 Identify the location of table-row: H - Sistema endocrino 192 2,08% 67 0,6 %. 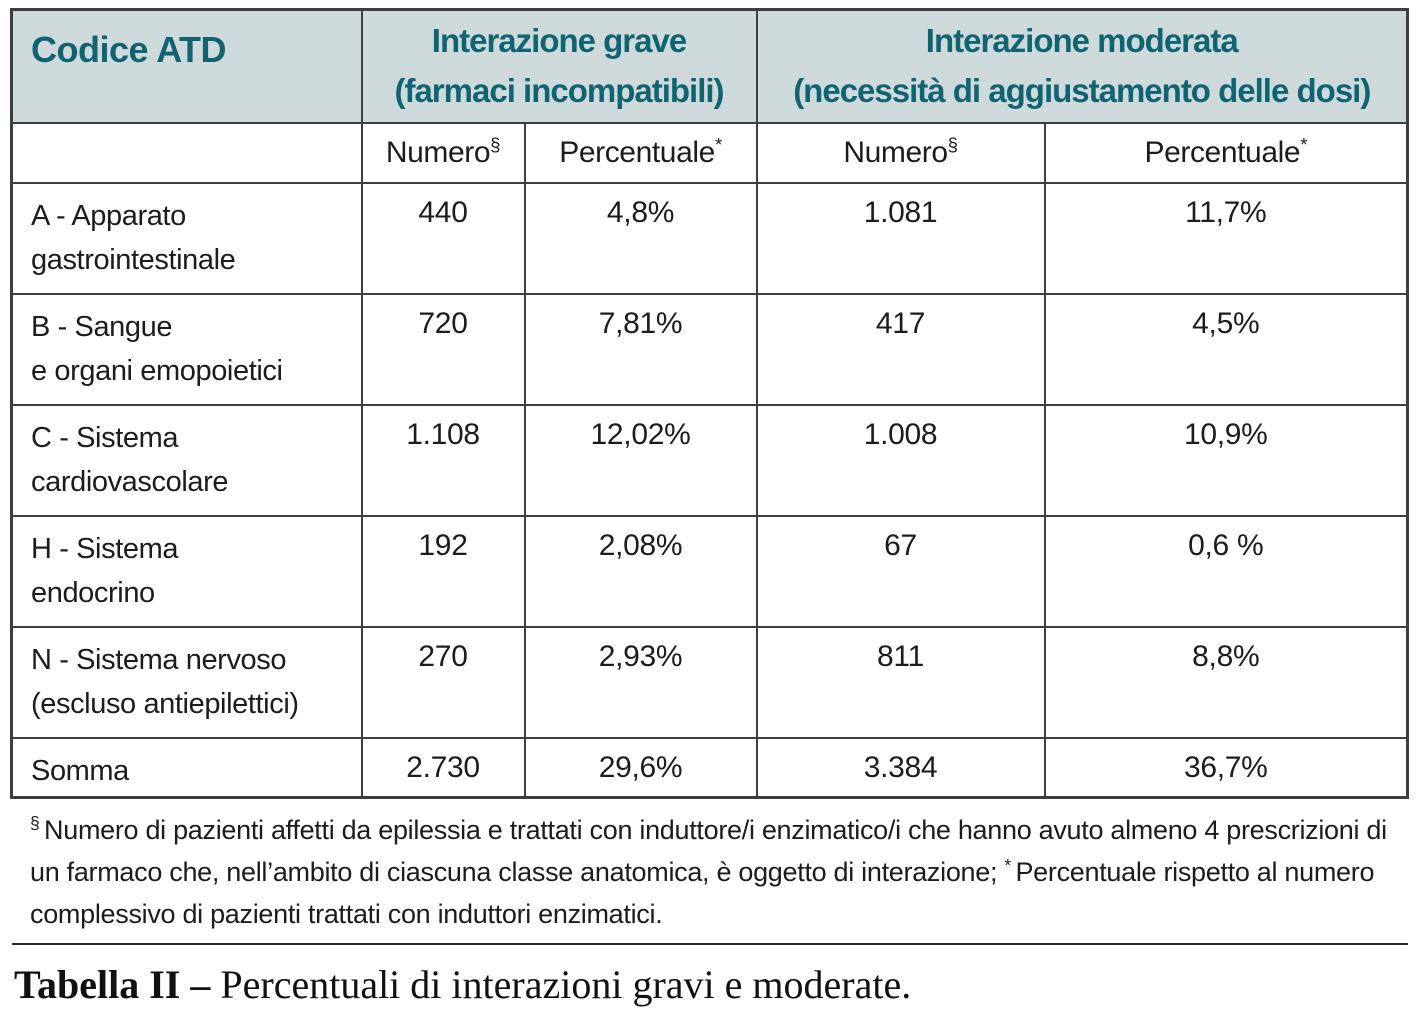
(709, 571).